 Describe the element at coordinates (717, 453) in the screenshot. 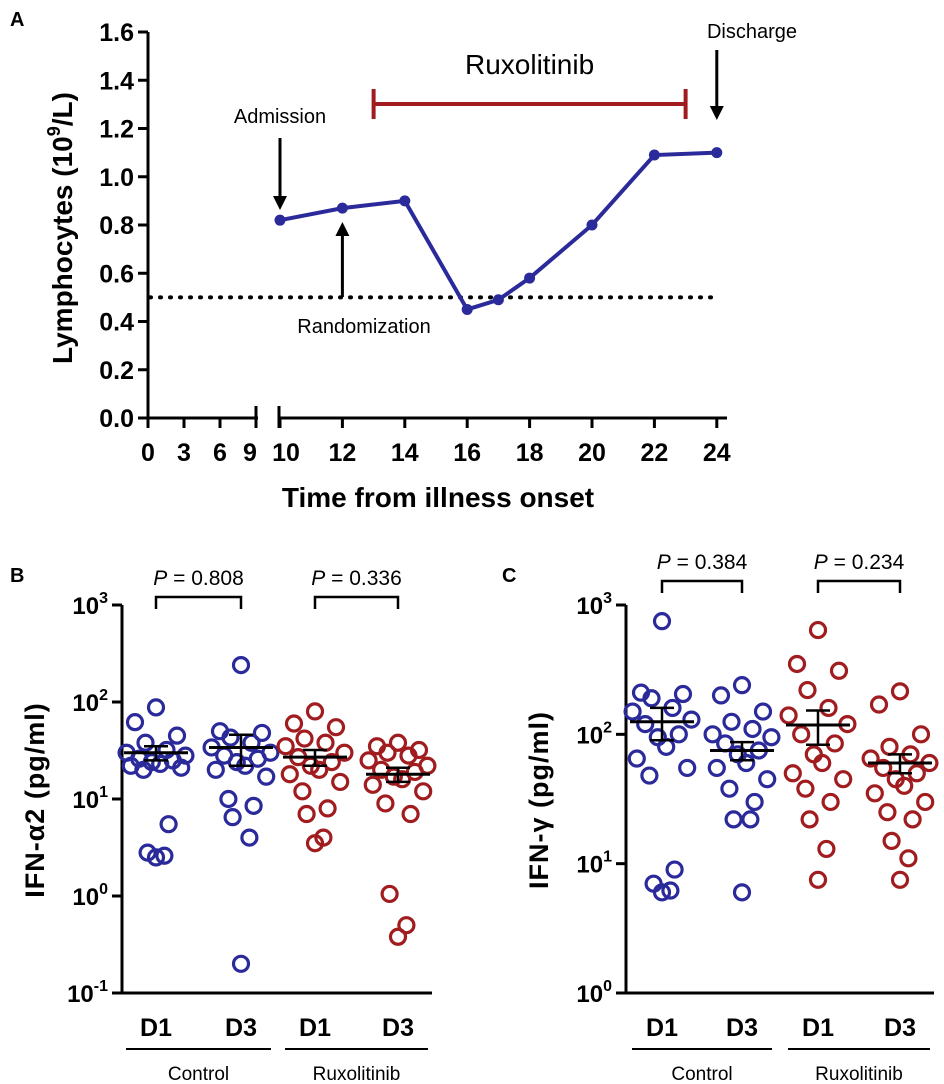

I see `x-tick-label: 24` at that location.